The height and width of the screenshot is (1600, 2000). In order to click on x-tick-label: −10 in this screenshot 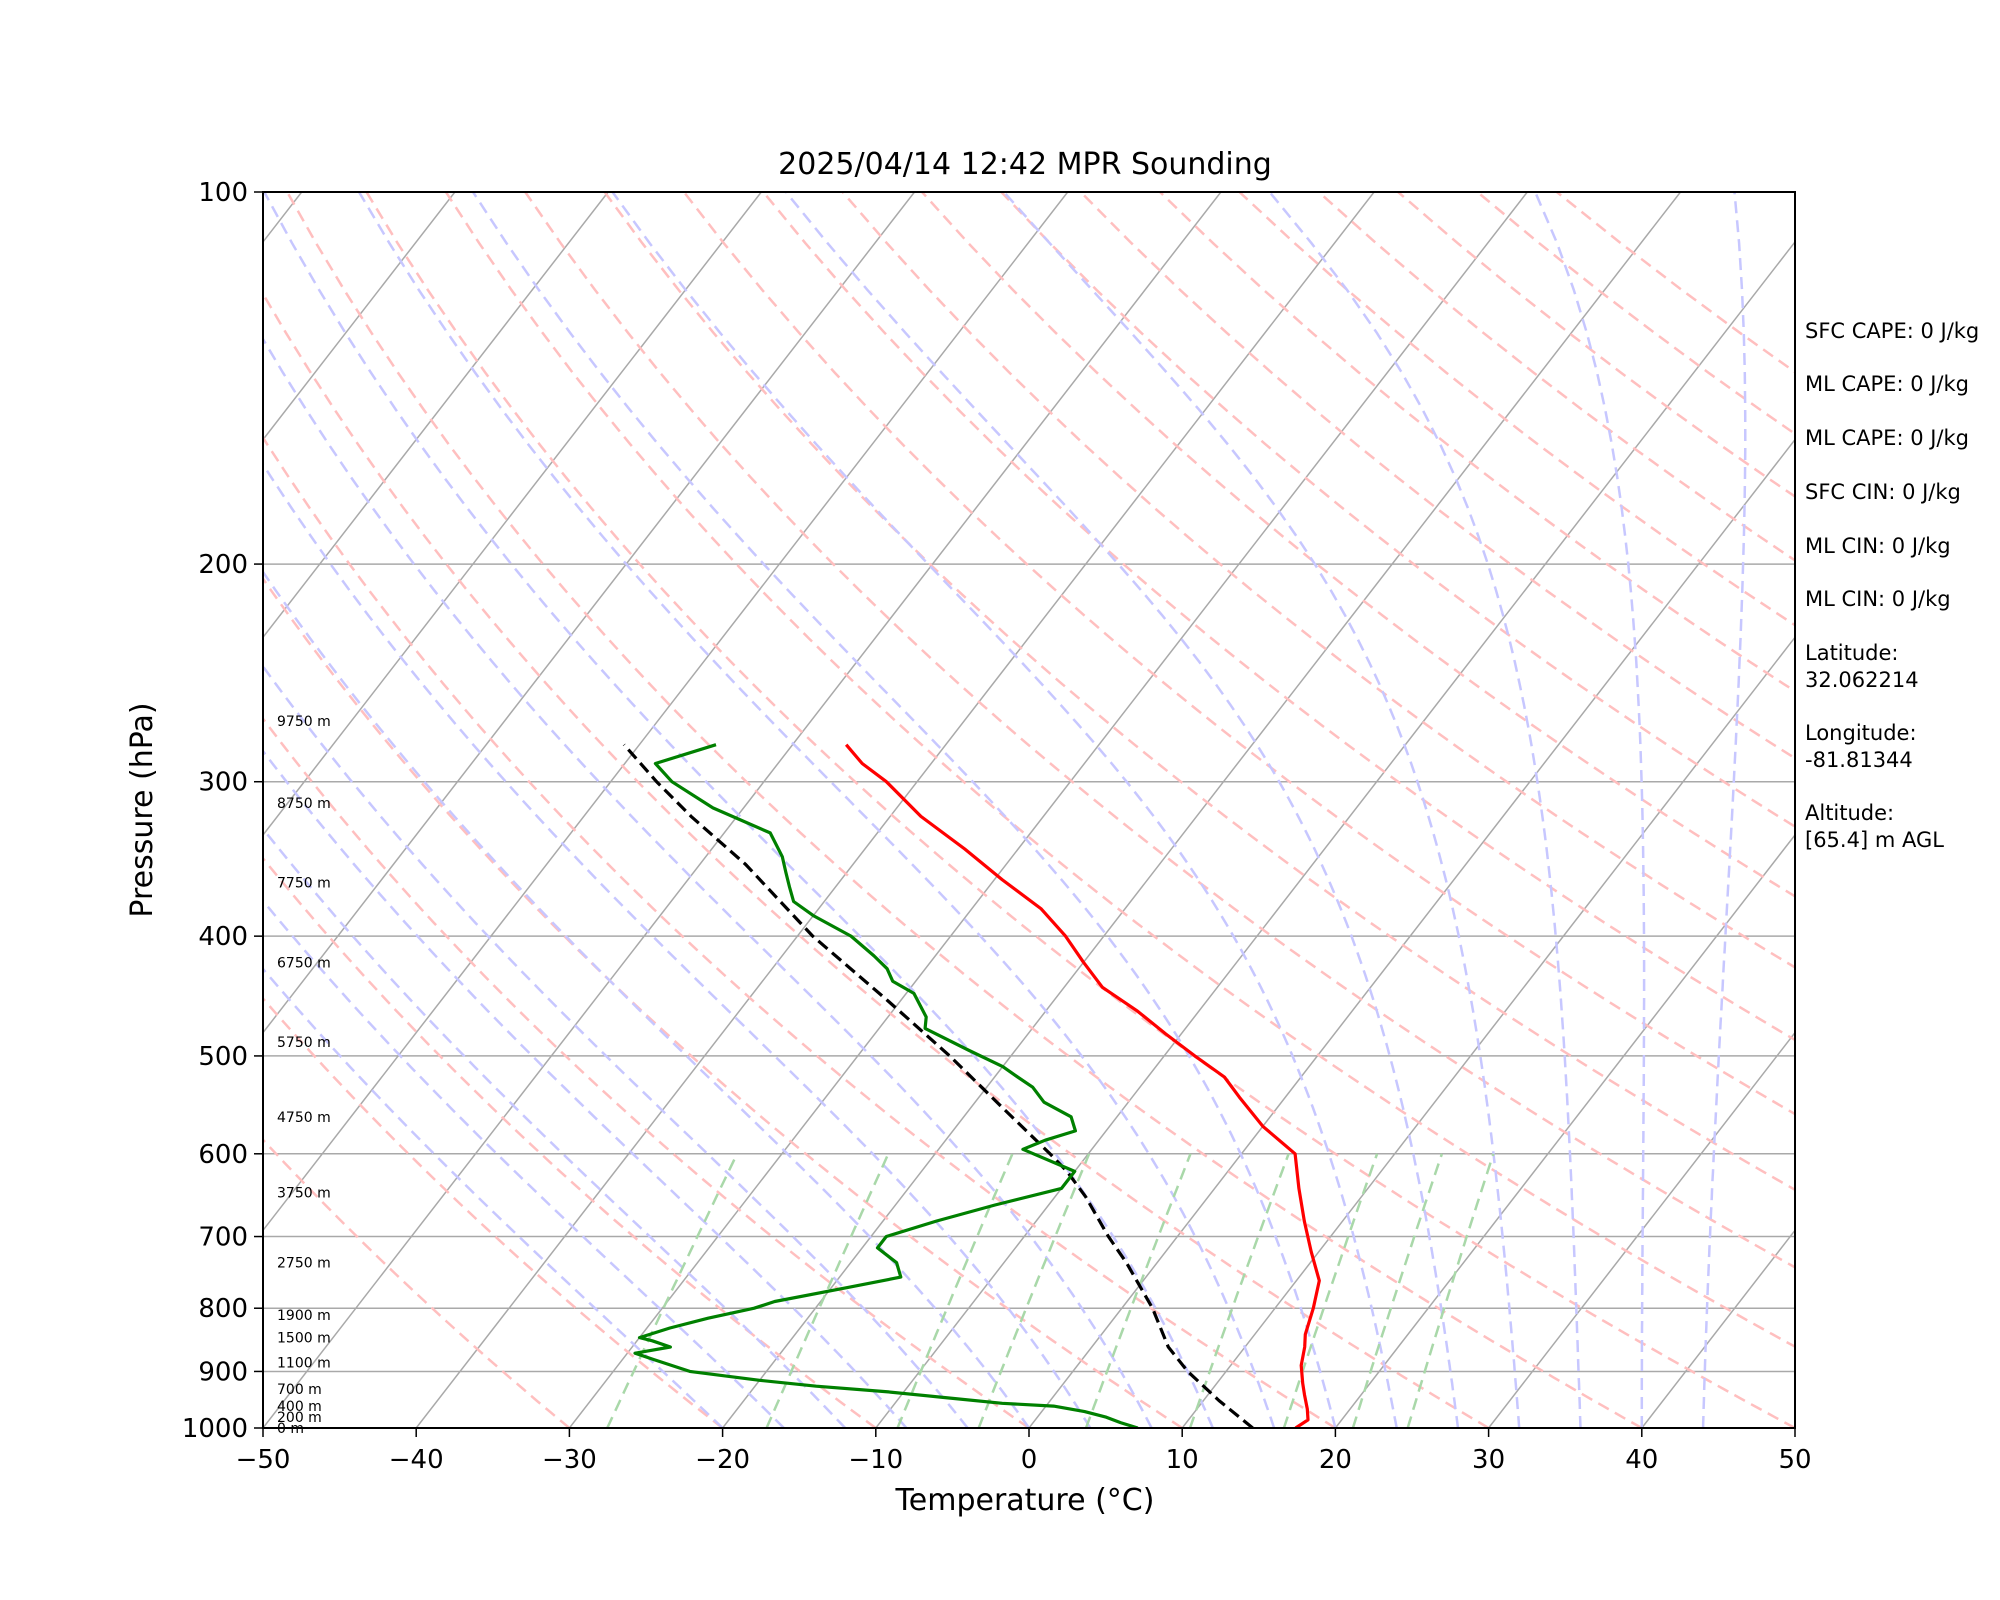, I will do `click(875, 1460)`.